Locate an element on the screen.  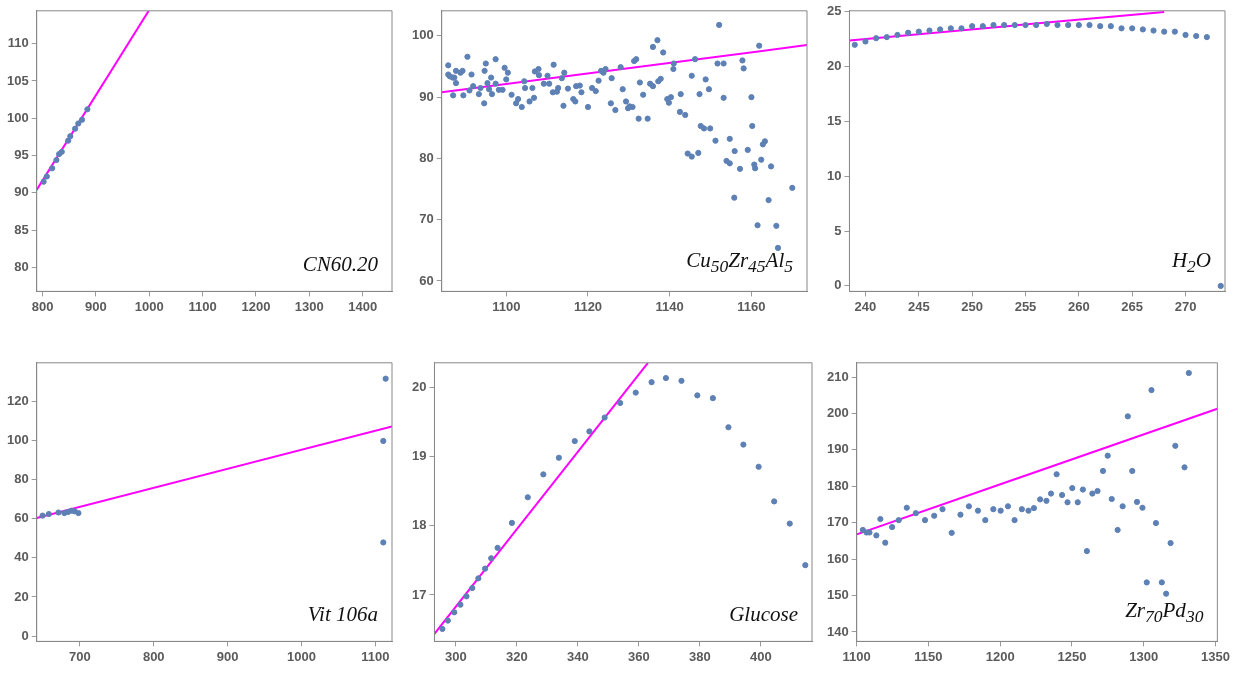
y-tick-label: 150 is located at coordinates (837, 595).